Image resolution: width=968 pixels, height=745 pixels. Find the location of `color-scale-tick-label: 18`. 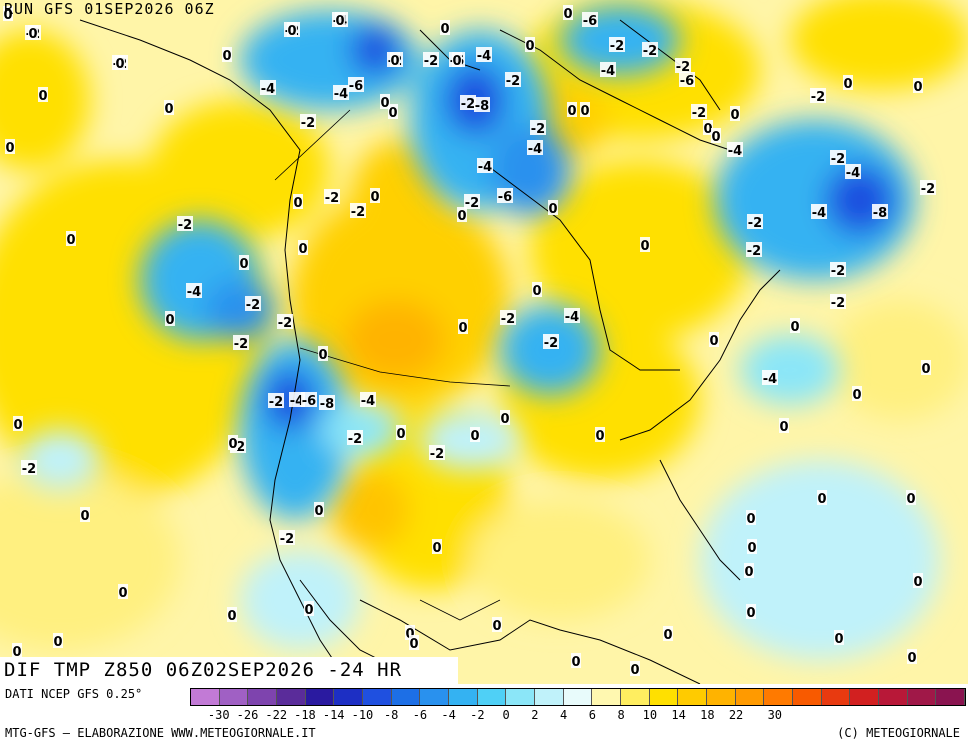

color-scale-tick-label: 18 is located at coordinates (707, 715).